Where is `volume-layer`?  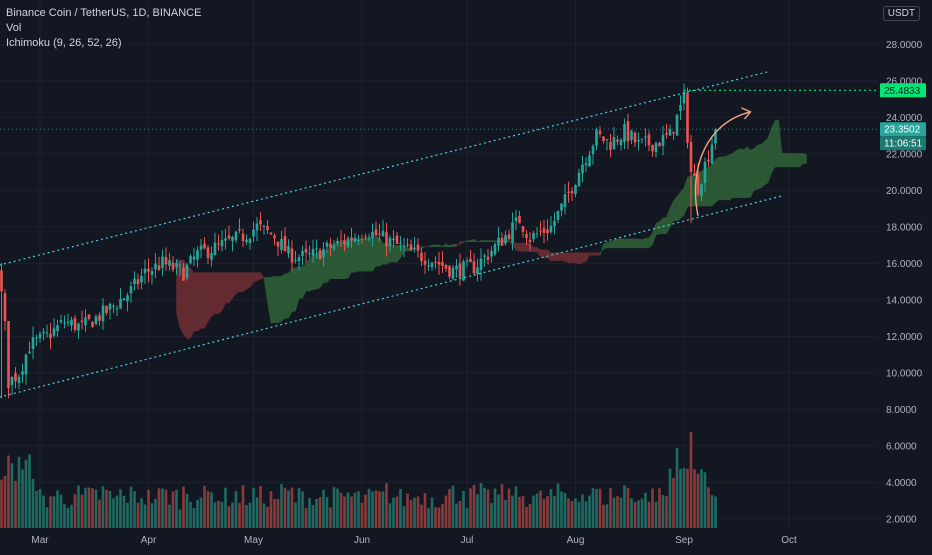
volume-layer is located at coordinates (358, 478).